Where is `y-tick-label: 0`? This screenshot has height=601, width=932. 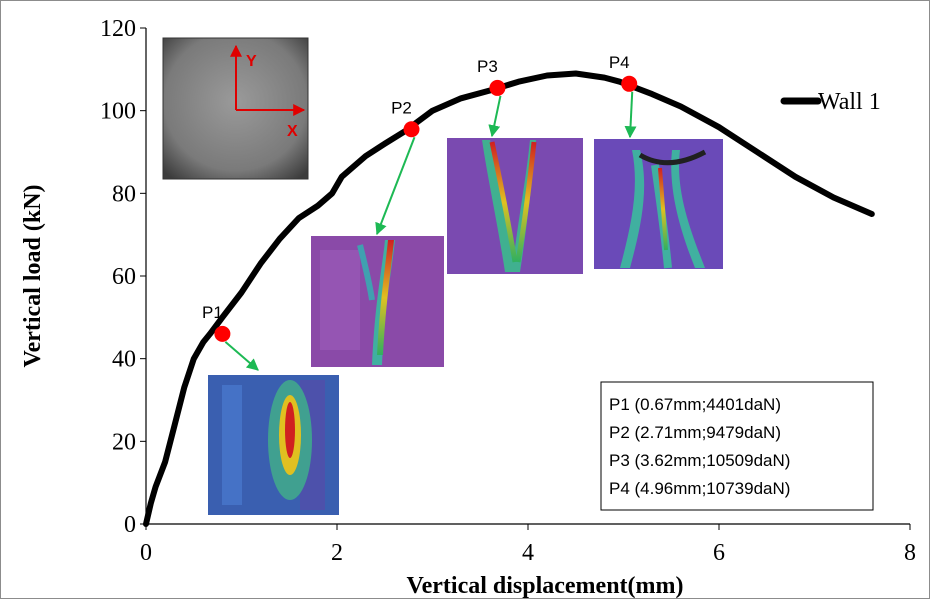
y-tick-label: 0 is located at coordinates (130, 525).